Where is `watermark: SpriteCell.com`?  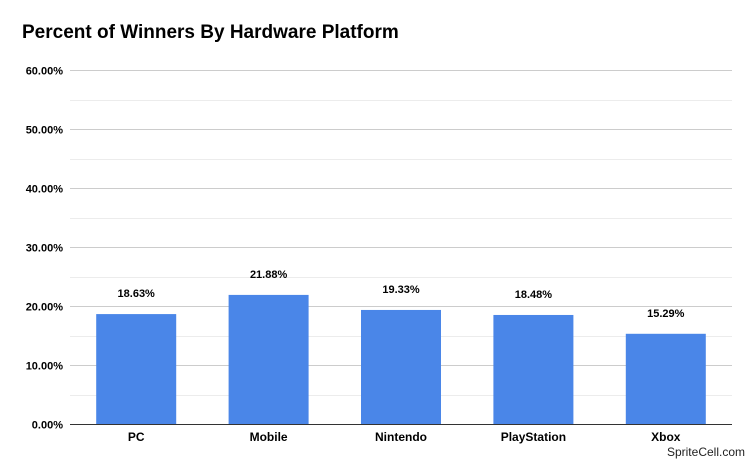
watermark: SpriteCell.com is located at coordinates (705, 452).